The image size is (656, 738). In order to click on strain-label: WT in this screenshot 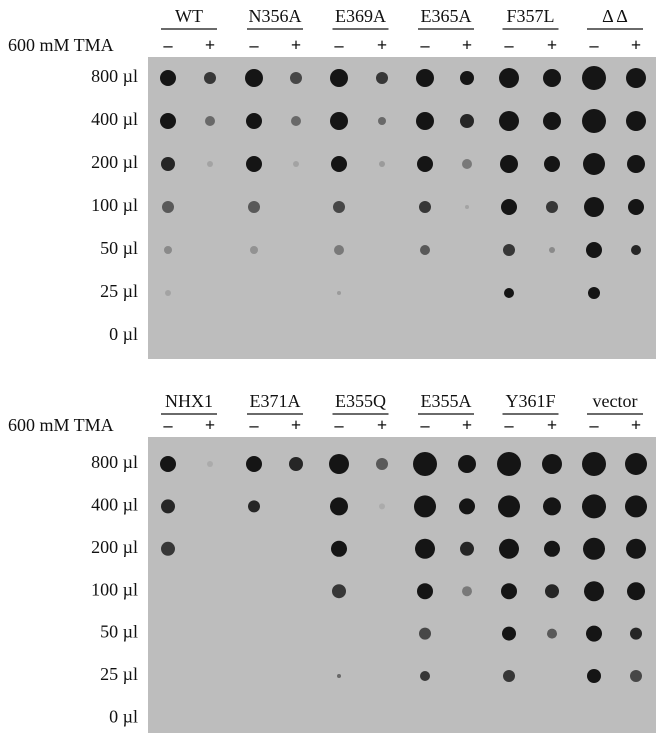, I will do `click(189, 16)`.